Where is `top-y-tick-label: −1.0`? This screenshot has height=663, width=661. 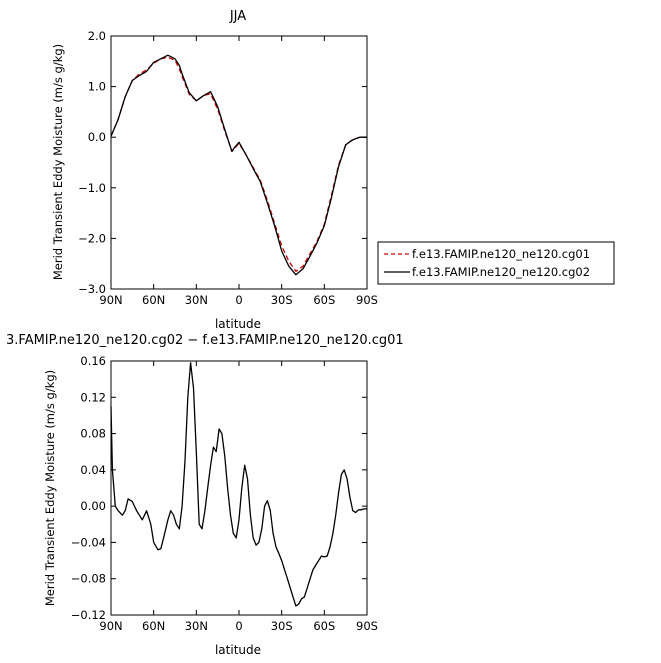 top-y-tick-label: −1.0 is located at coordinates (92, 188).